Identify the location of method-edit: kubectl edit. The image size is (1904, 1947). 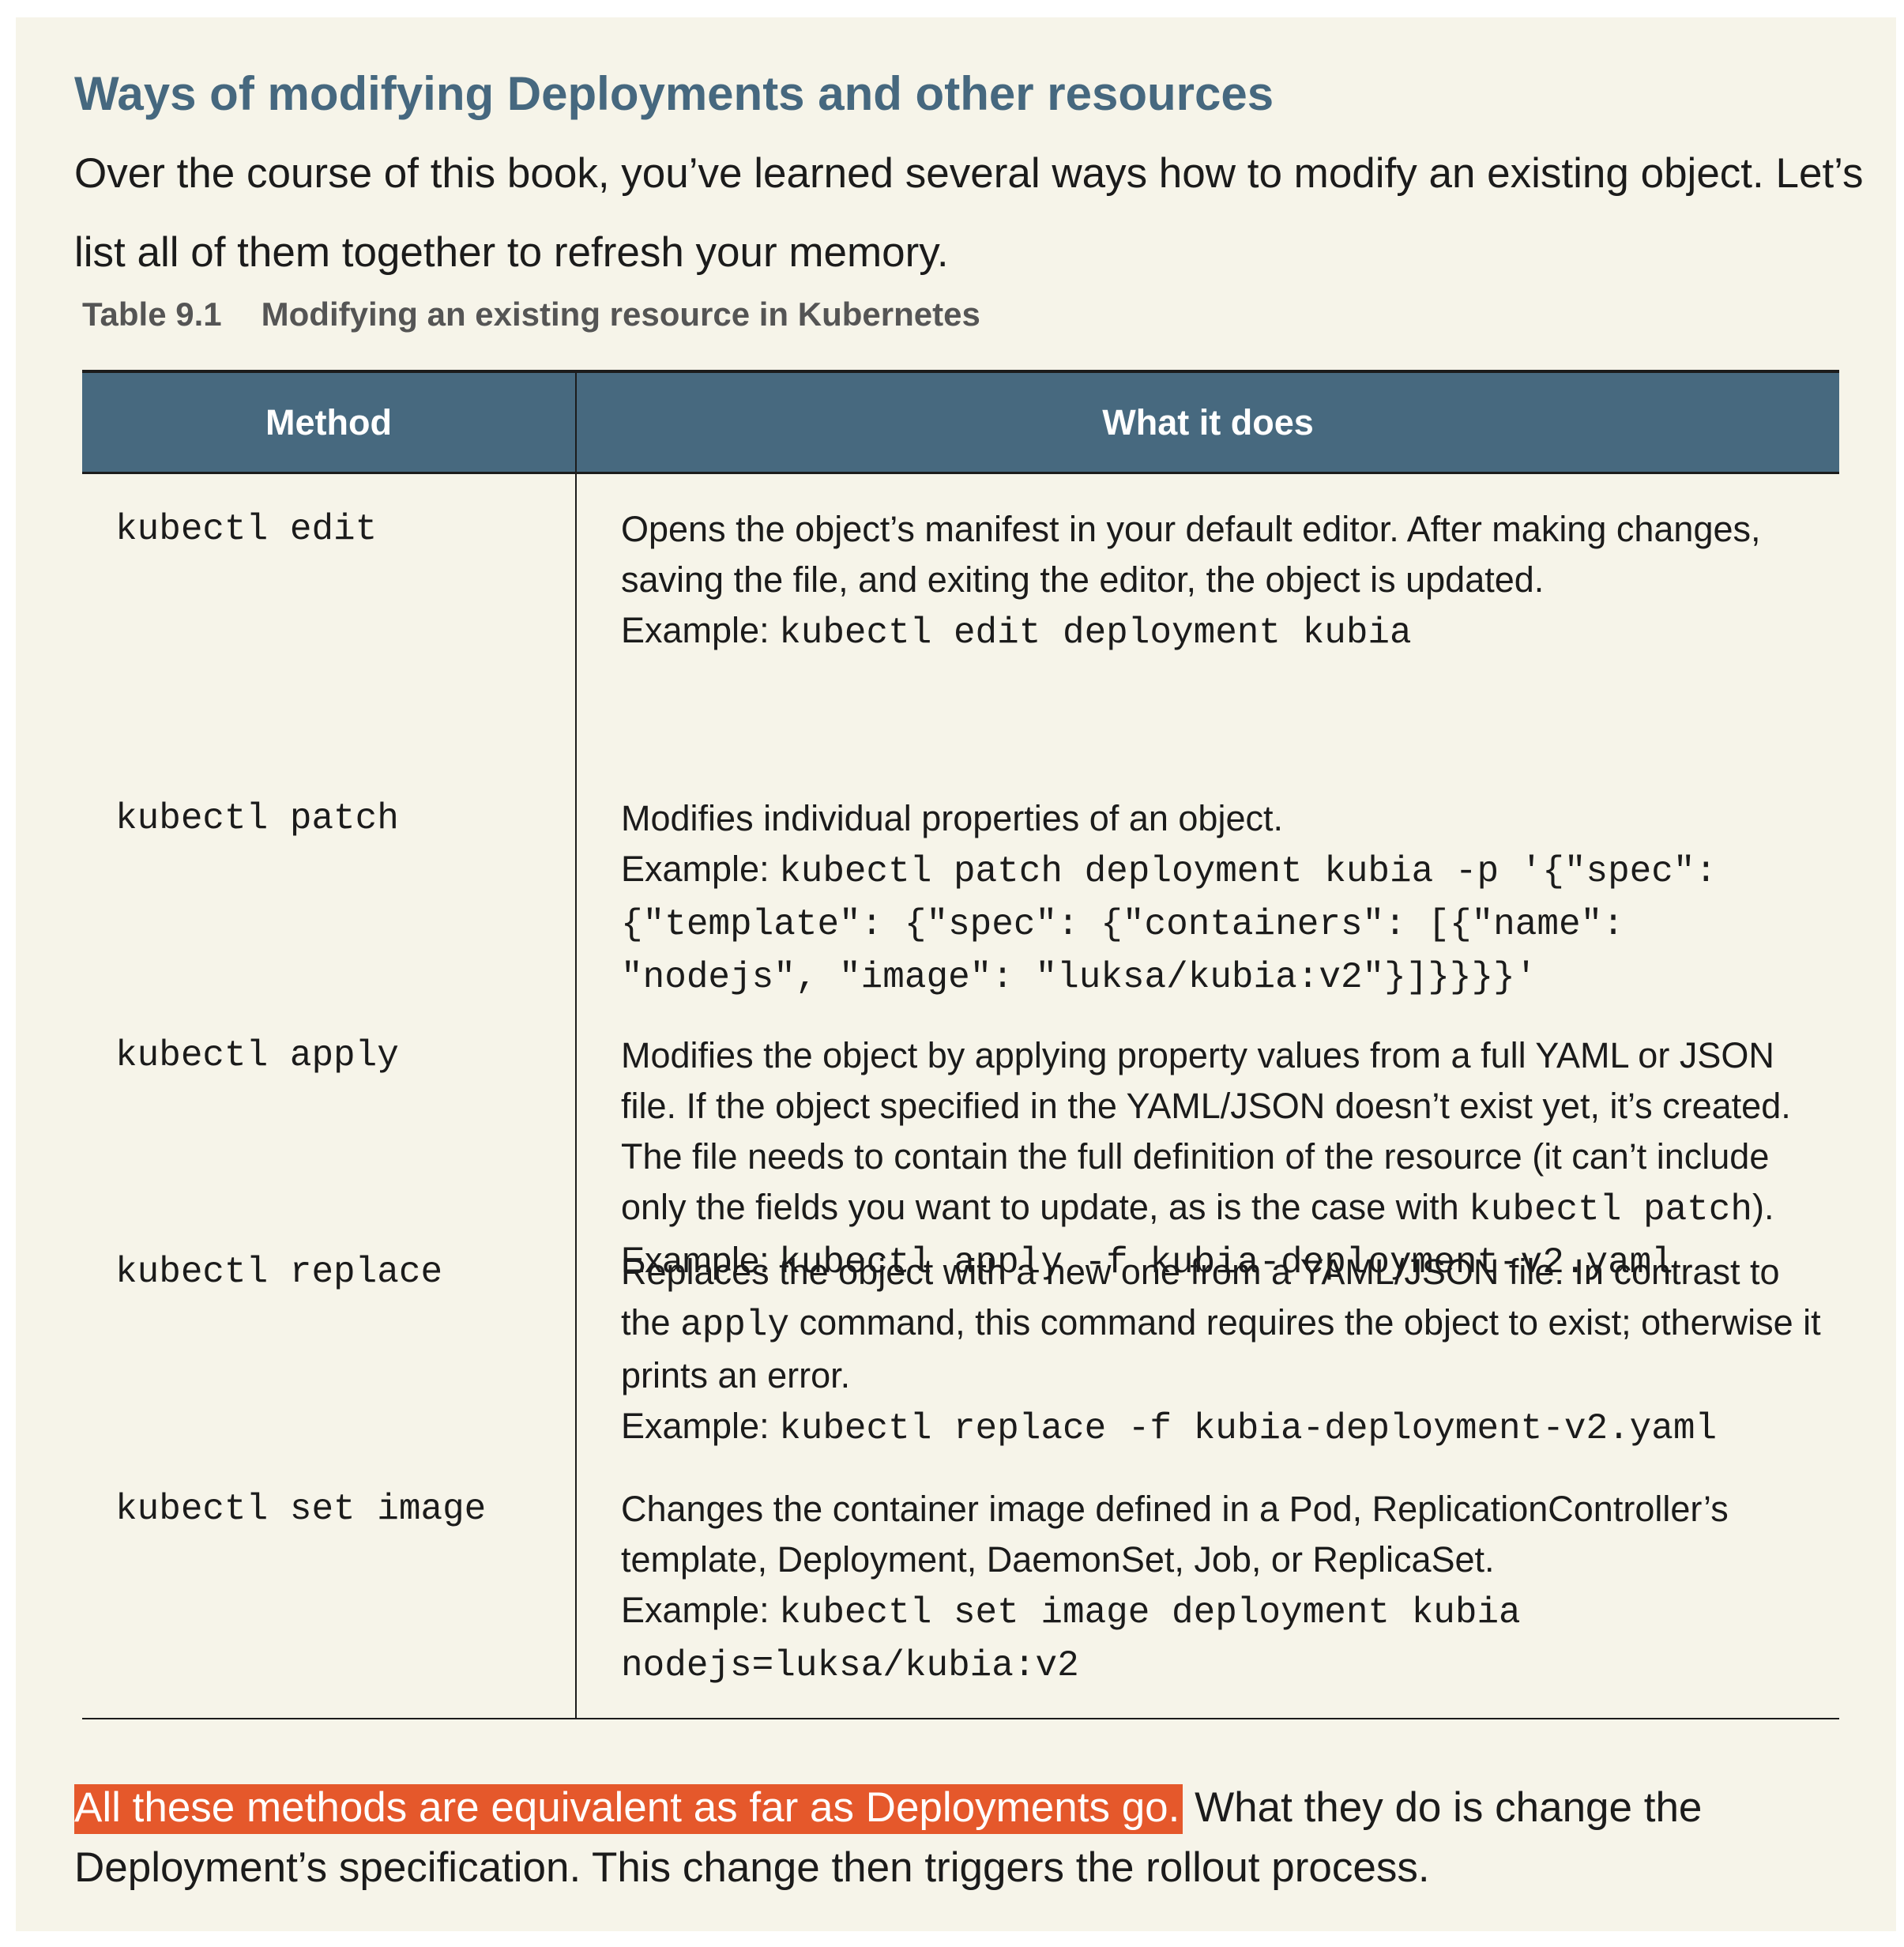
(246, 529).